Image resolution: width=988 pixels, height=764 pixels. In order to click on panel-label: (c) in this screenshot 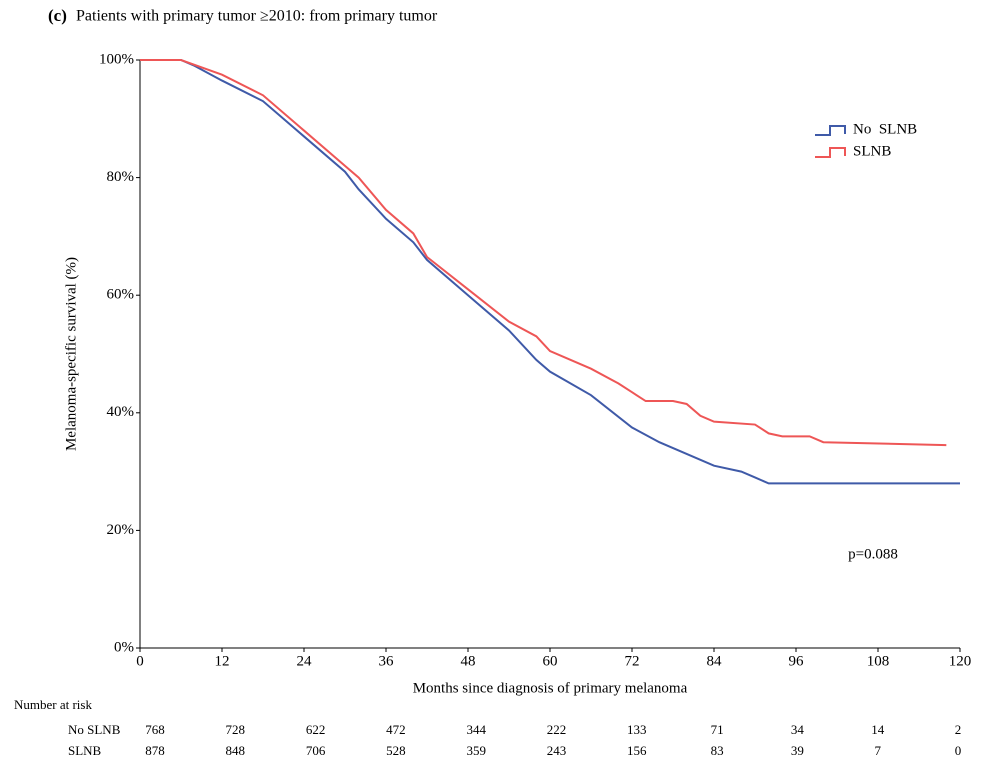, I will do `click(57, 15)`.